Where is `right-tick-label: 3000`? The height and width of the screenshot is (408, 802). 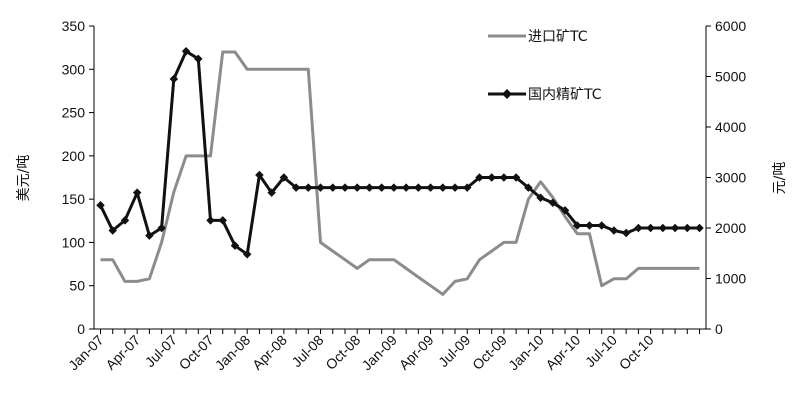 right-tick-label: 3000 is located at coordinates (730, 178).